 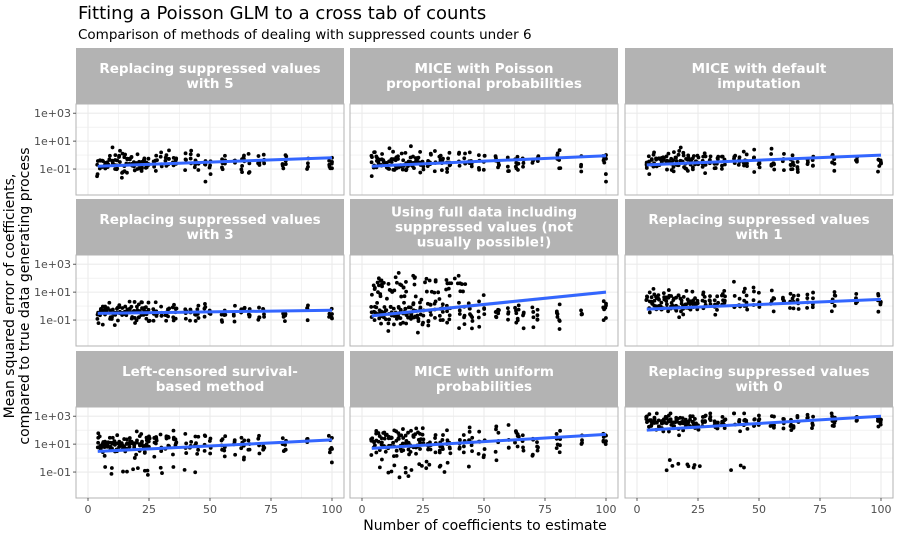 What do you see at coordinates (698, 509) in the screenshot?
I see `x-tick-label: 25` at bounding box center [698, 509].